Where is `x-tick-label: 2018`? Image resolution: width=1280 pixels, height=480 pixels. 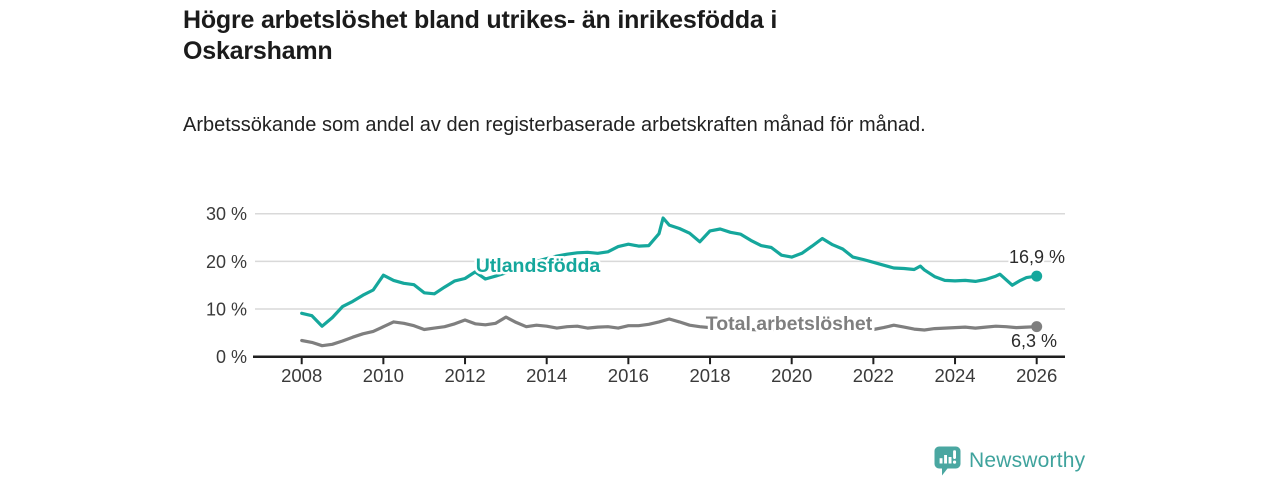
x-tick-label: 2018 is located at coordinates (709, 375).